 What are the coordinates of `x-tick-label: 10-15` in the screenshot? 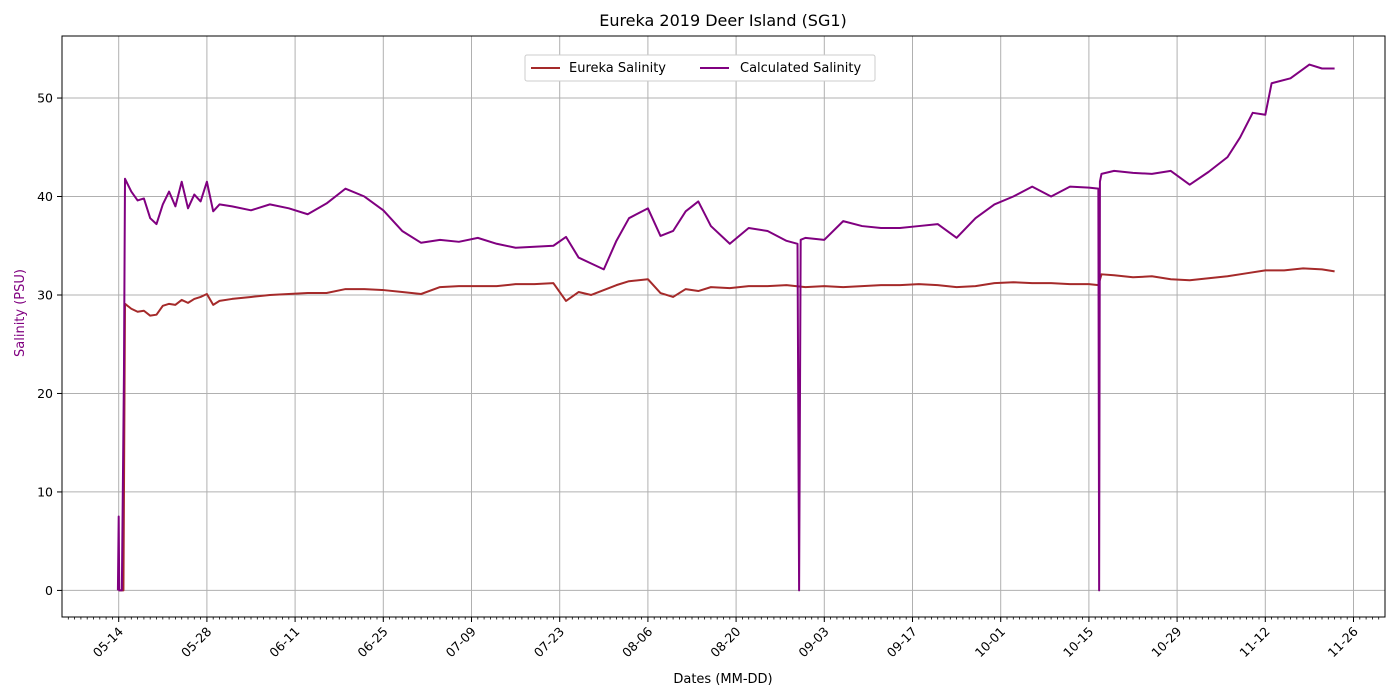 It's located at (1078, 642).